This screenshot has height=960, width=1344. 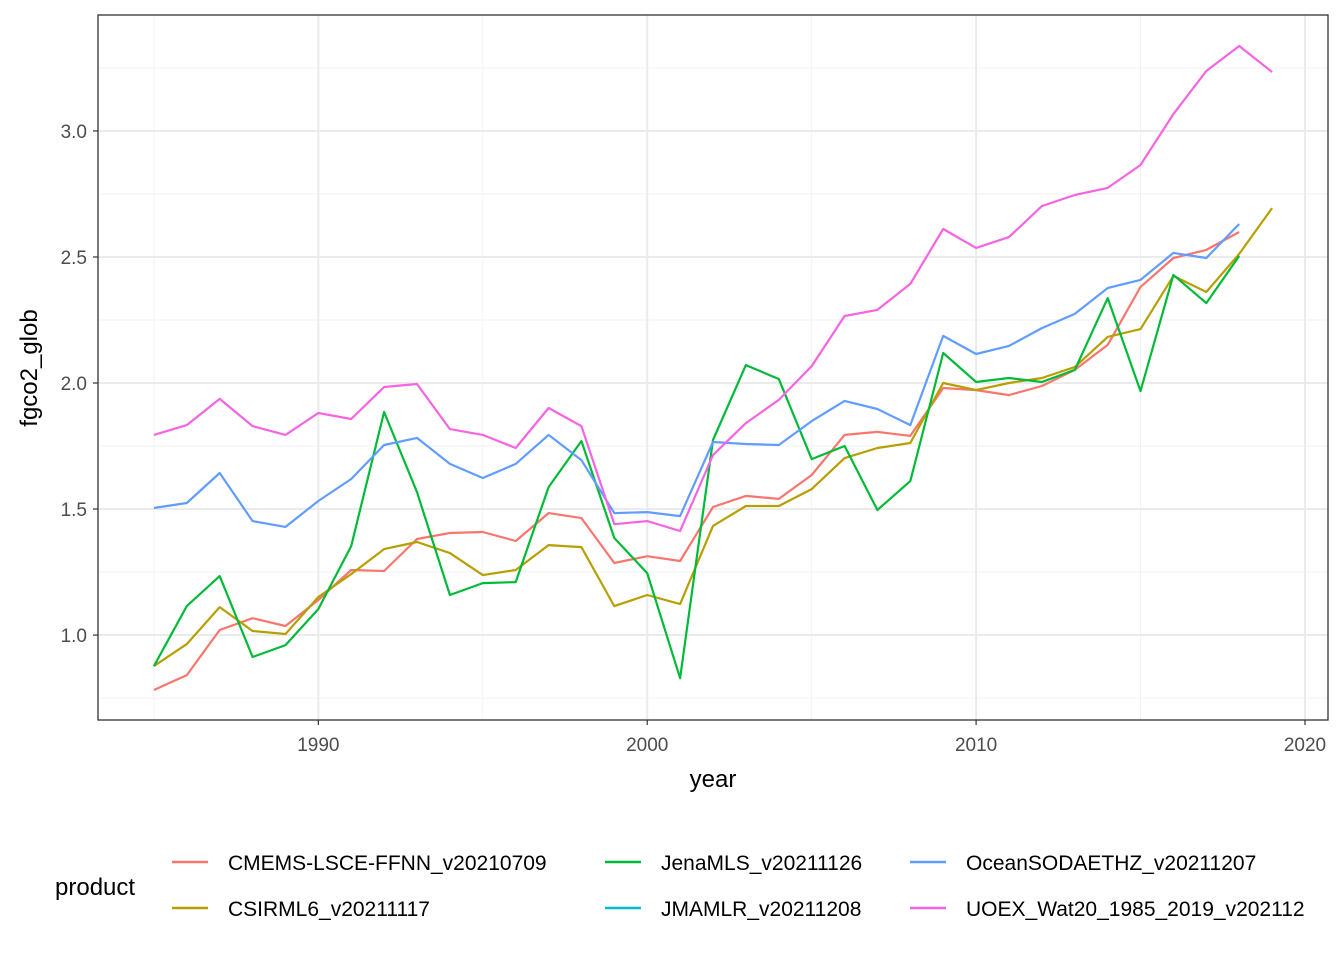 I want to click on y-tick-label: 1.5, so click(x=74, y=510).